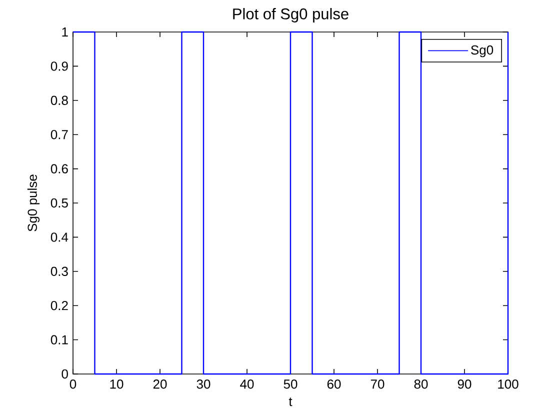  What do you see at coordinates (59, 305) in the screenshot?
I see `y-tick-label: 0.2` at bounding box center [59, 305].